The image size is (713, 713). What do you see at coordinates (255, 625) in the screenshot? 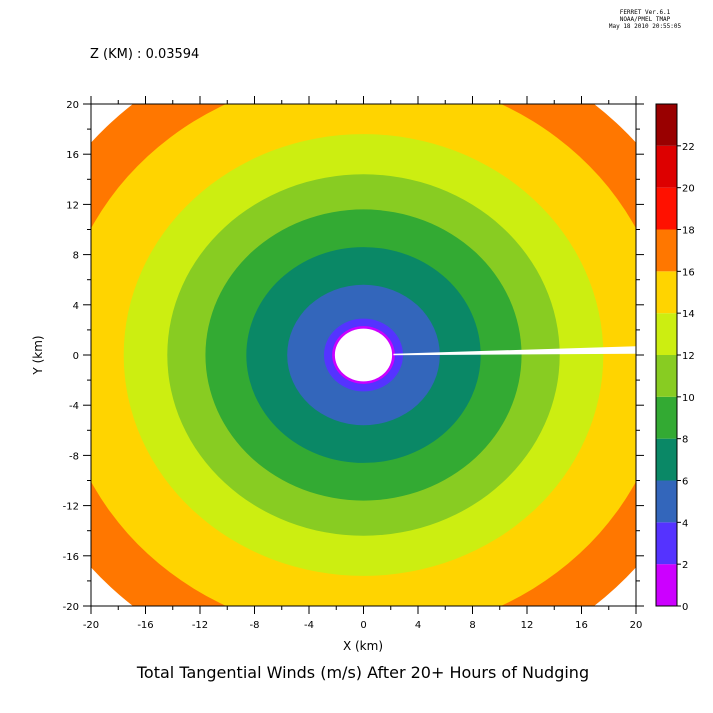
I see `x-tick-label: -8` at bounding box center [255, 625].